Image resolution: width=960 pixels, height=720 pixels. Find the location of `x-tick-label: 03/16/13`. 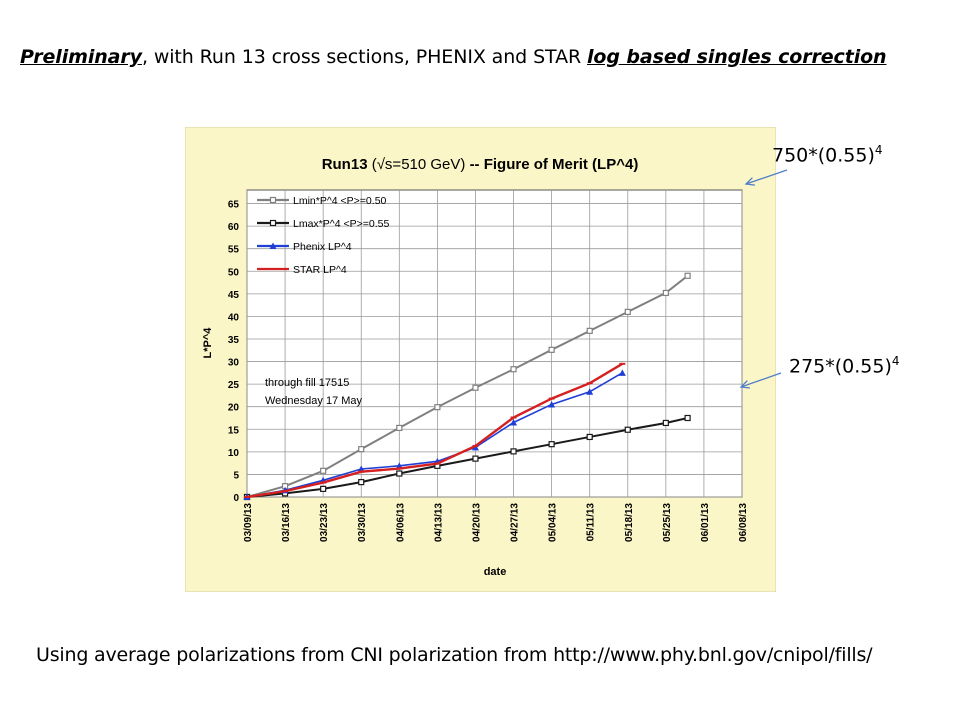

x-tick-label: 03/16/13 is located at coordinates (286, 522).